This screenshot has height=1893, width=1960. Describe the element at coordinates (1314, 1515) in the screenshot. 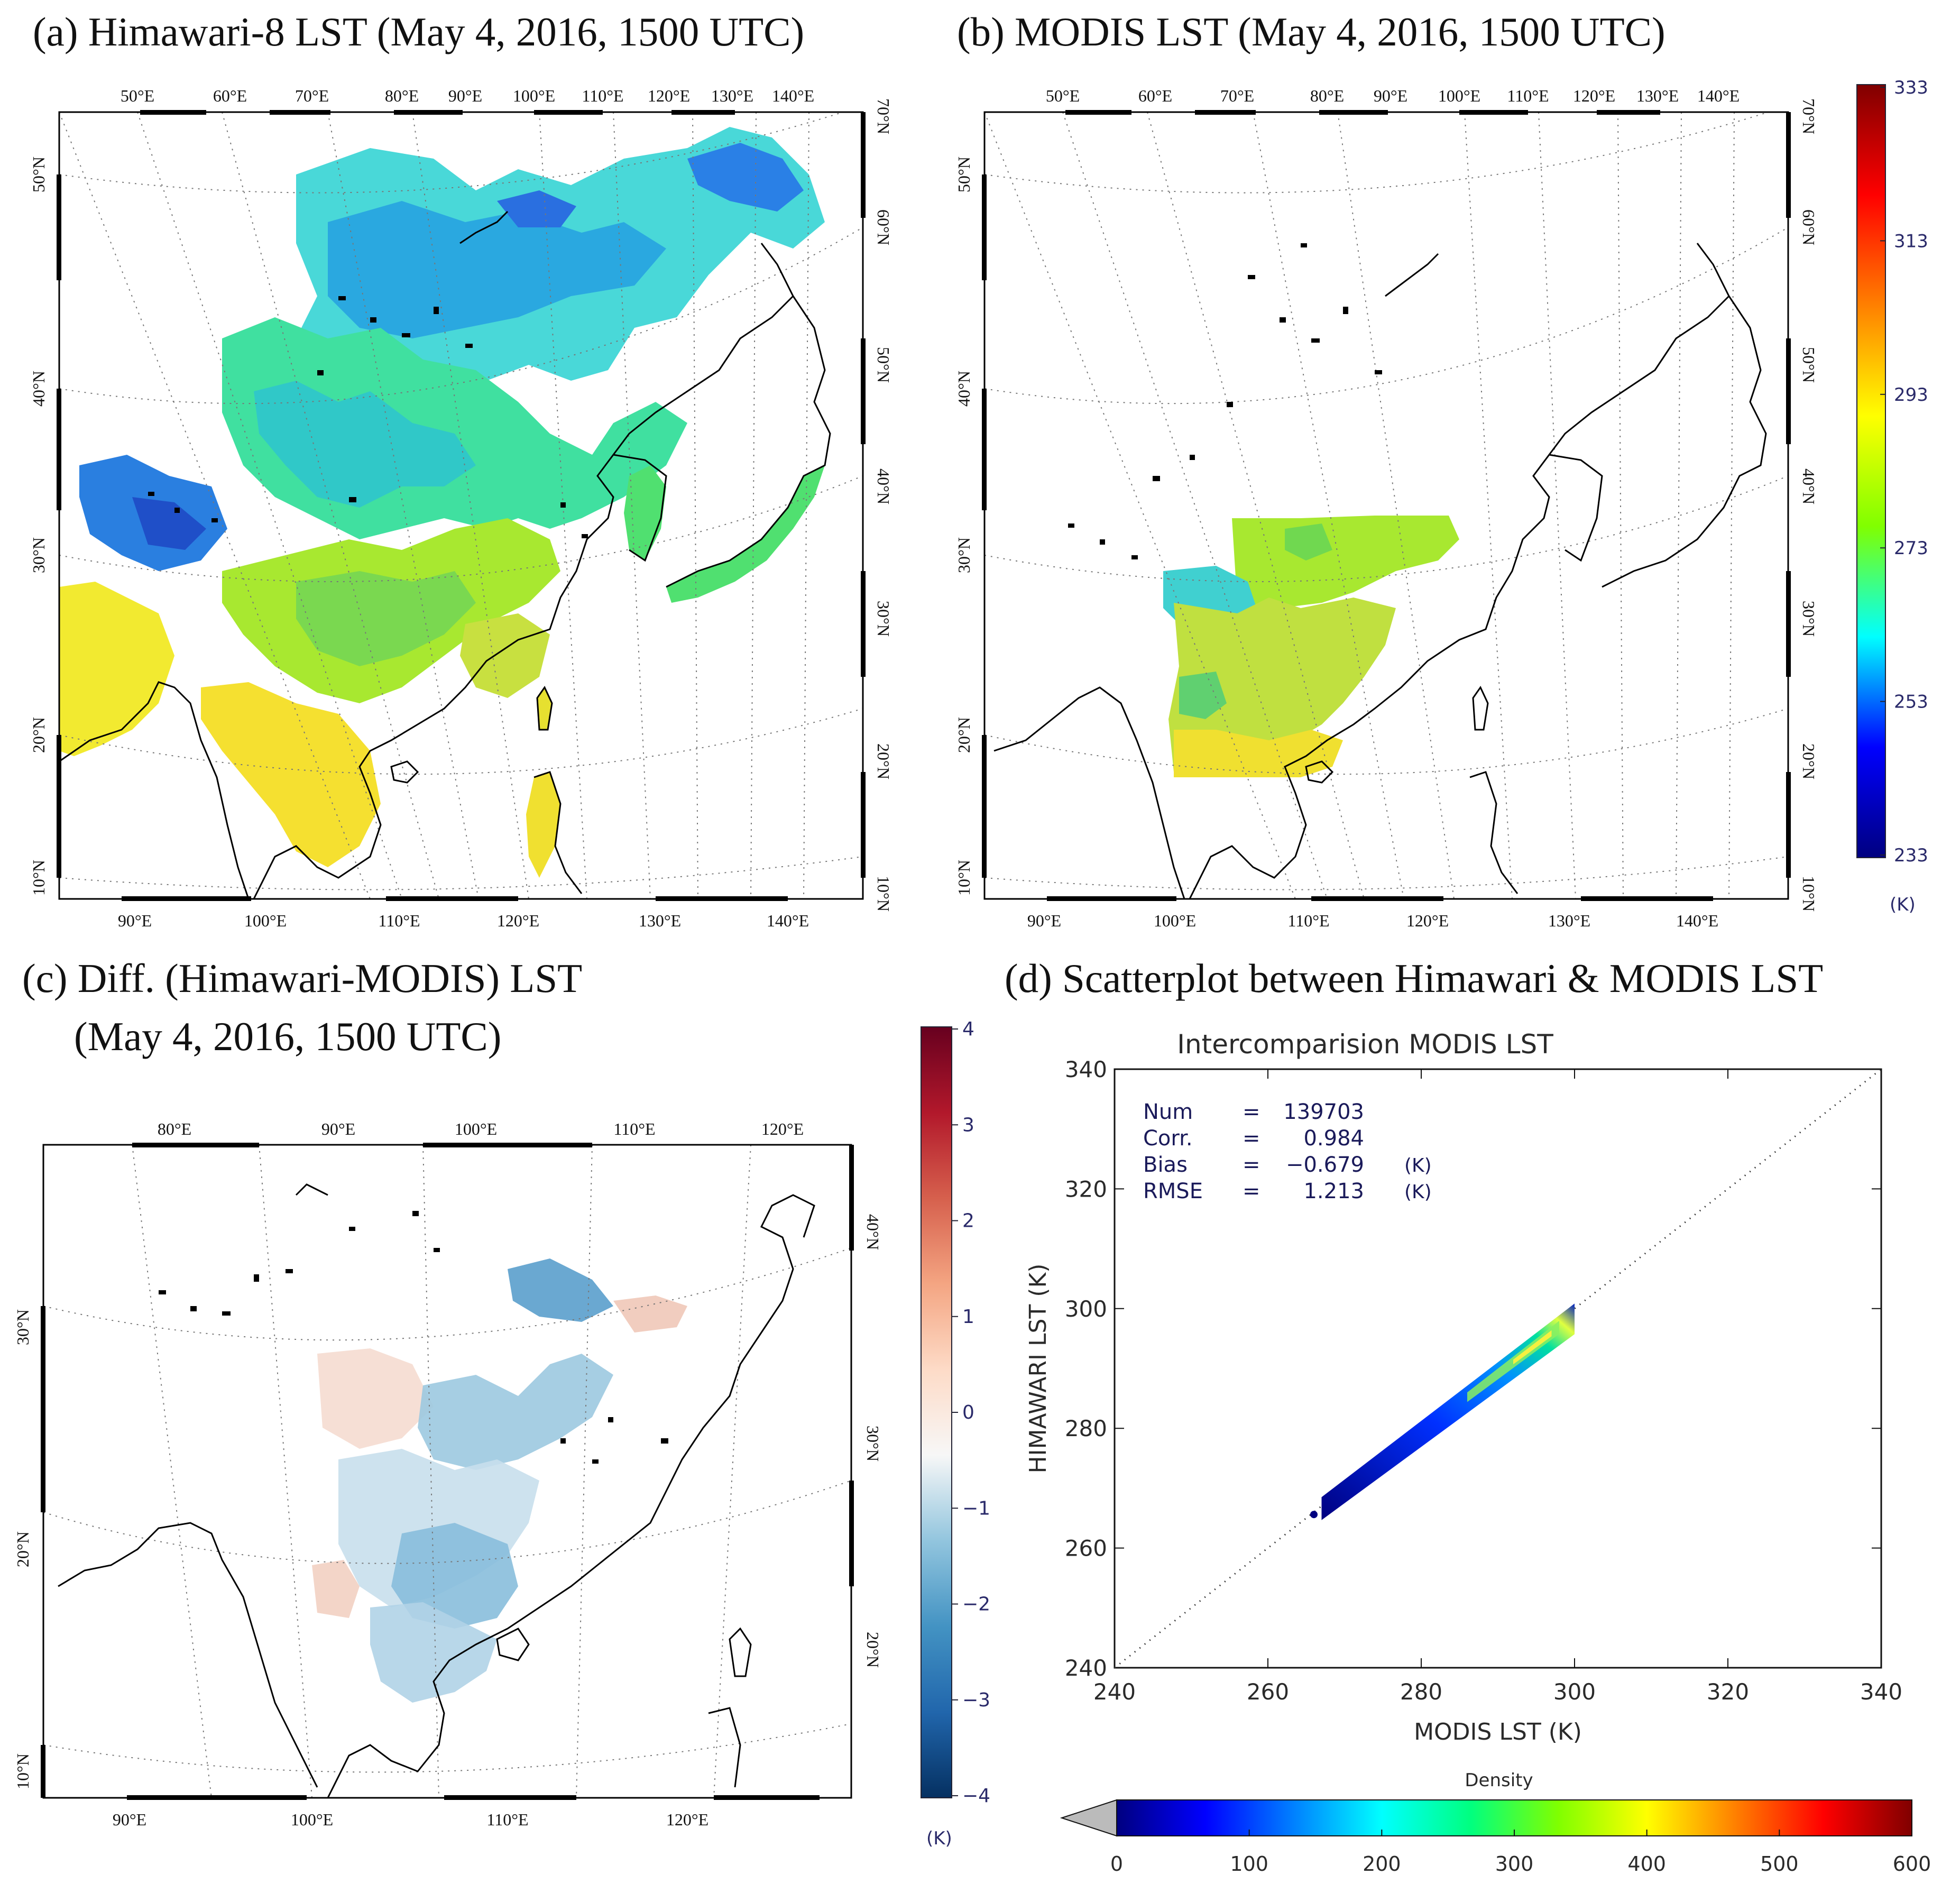

I see `scatter-outlier-point` at that location.